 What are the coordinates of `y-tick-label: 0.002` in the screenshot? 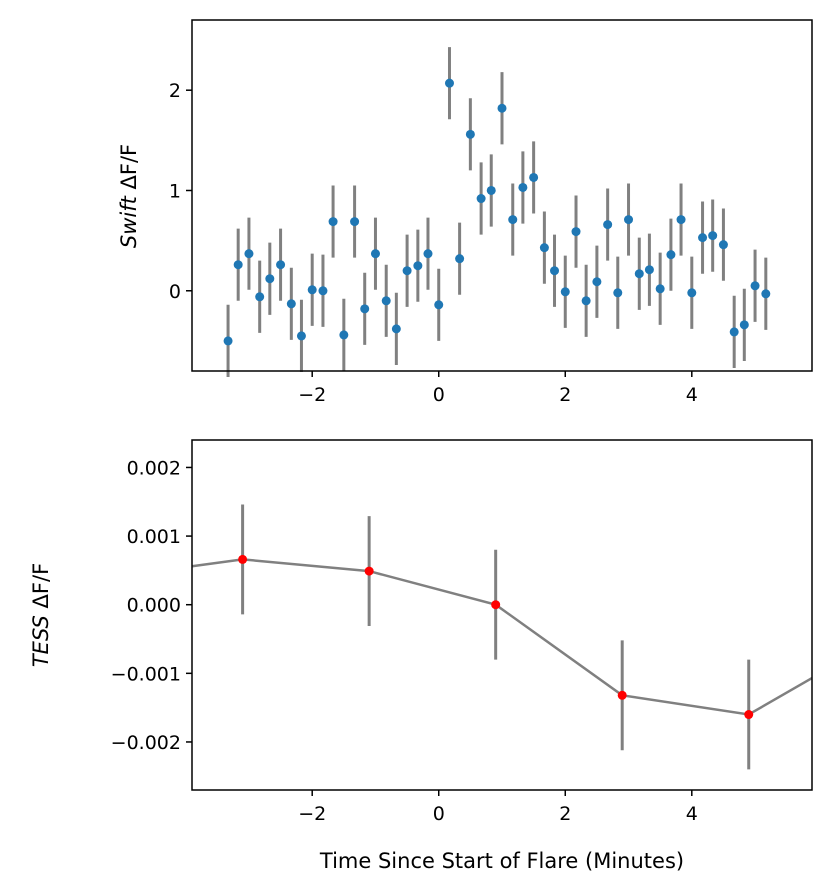 It's located at (154, 468).